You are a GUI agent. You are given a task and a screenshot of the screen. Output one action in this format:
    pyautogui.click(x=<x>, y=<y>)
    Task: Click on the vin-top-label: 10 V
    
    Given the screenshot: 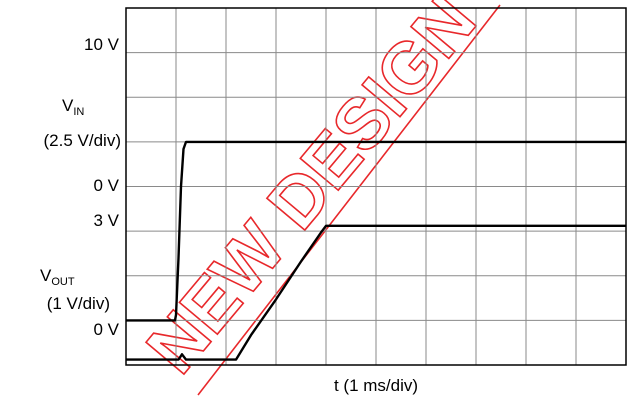 What is the action you would take?
    pyautogui.click(x=102, y=44)
    